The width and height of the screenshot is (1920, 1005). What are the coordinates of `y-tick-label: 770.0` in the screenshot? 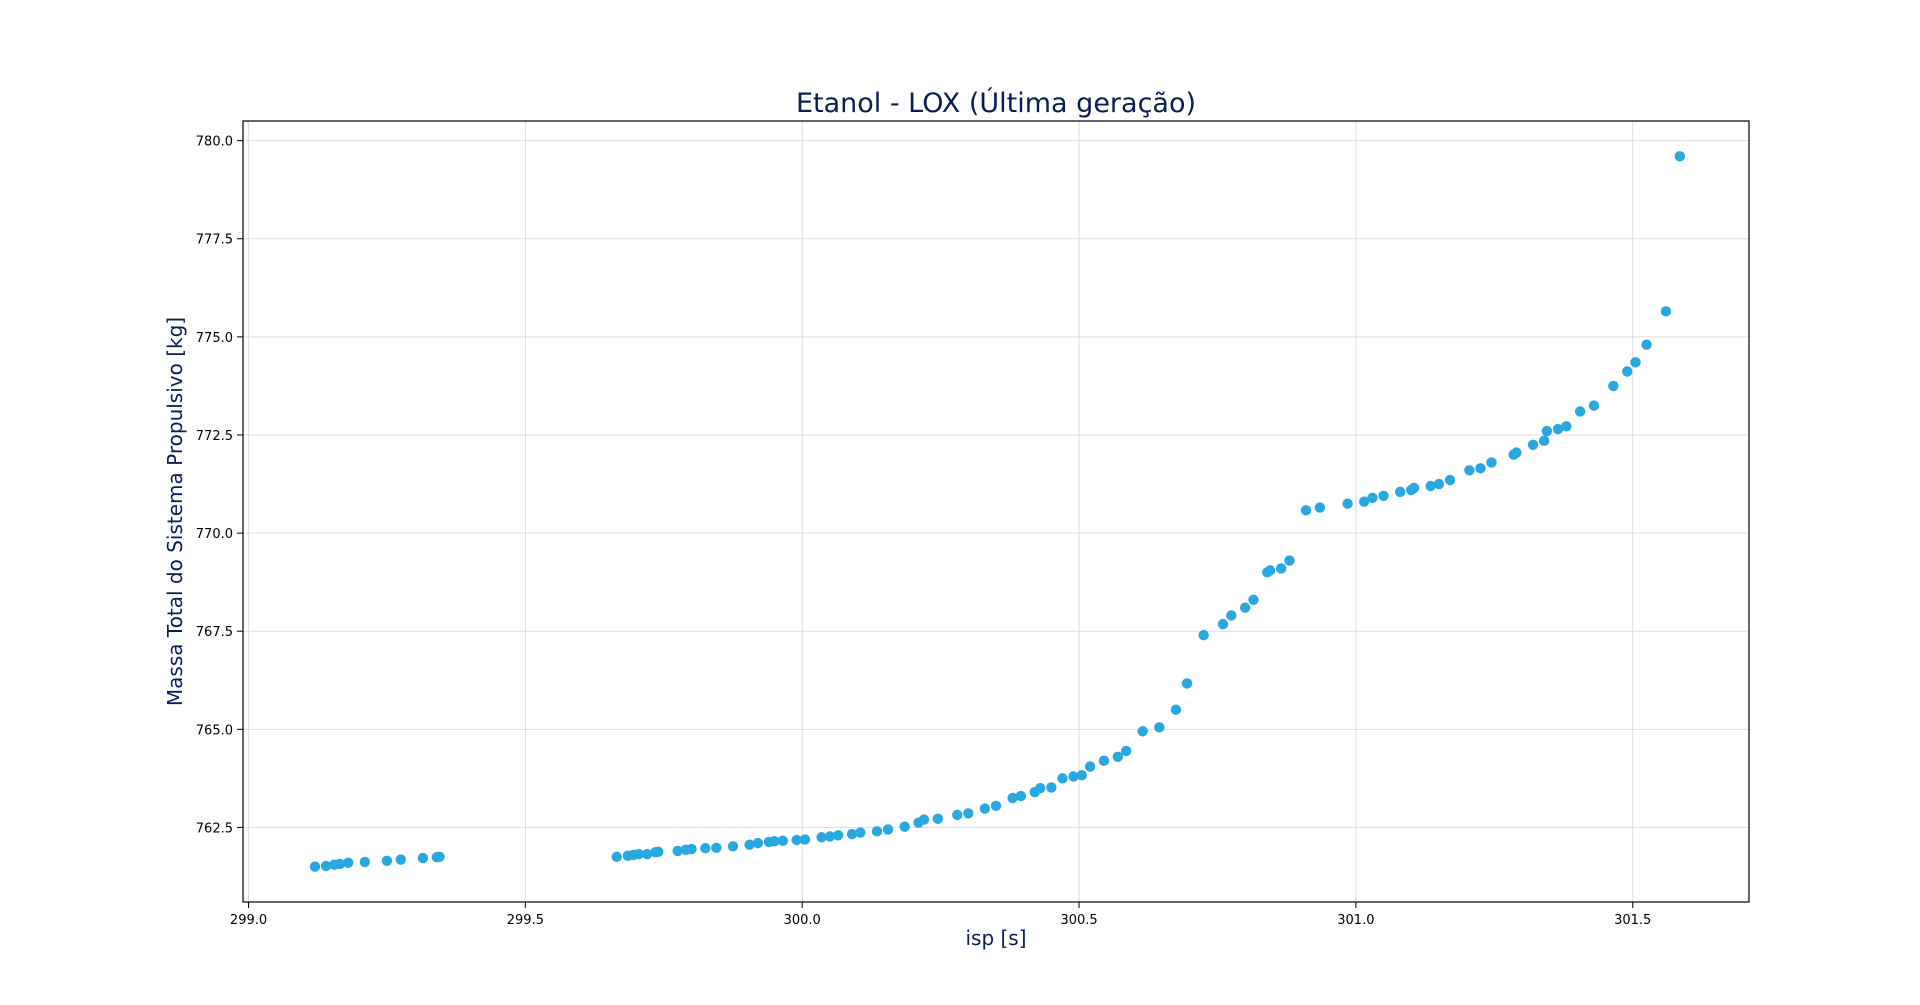 It's located at (214, 534).